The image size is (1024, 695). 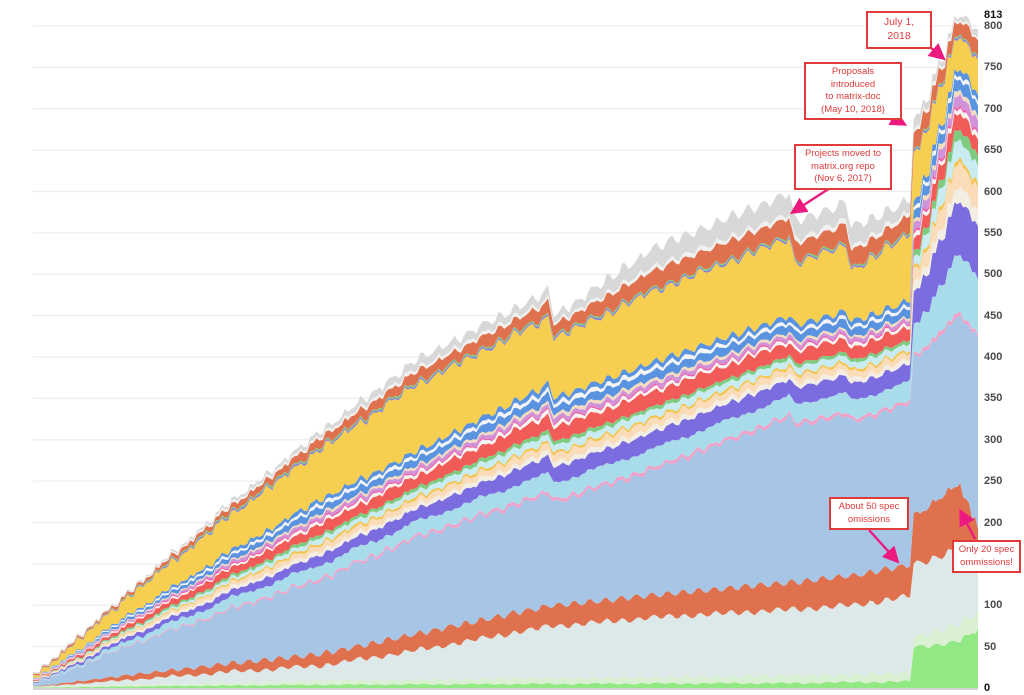 I want to click on y-axis-tick-250: 250, so click(x=993, y=481).